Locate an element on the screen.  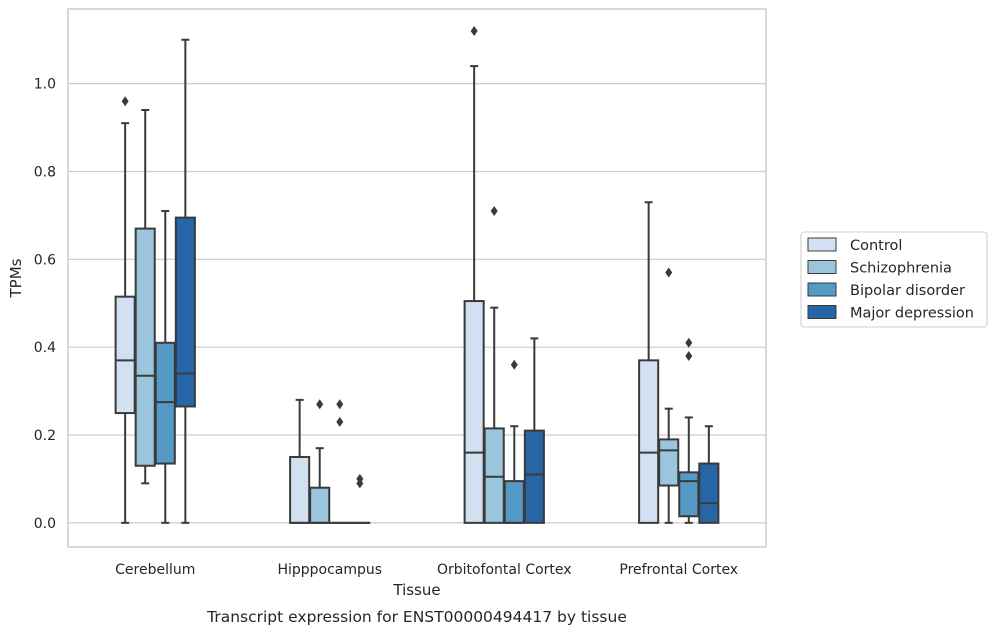
y-tick-label: 0.4 is located at coordinates (45, 348).